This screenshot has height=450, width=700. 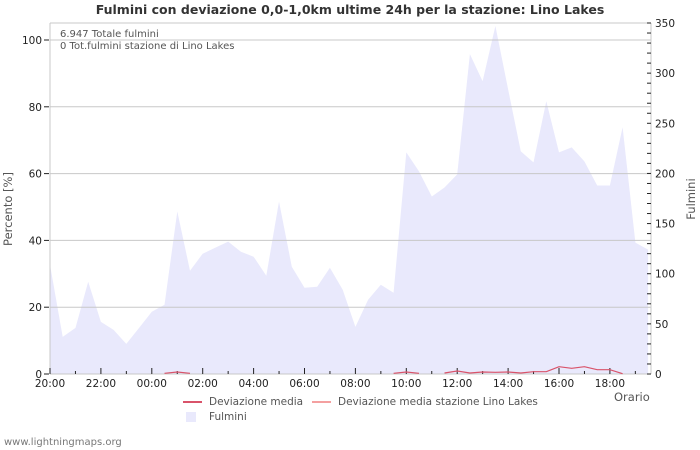 I want to click on right-tick-label: 200, so click(x=665, y=174).